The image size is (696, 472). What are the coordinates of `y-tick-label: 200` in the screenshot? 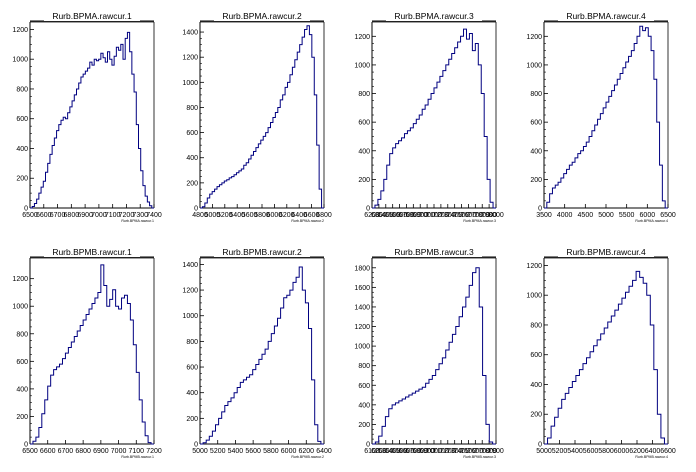 It's located at (192, 419).